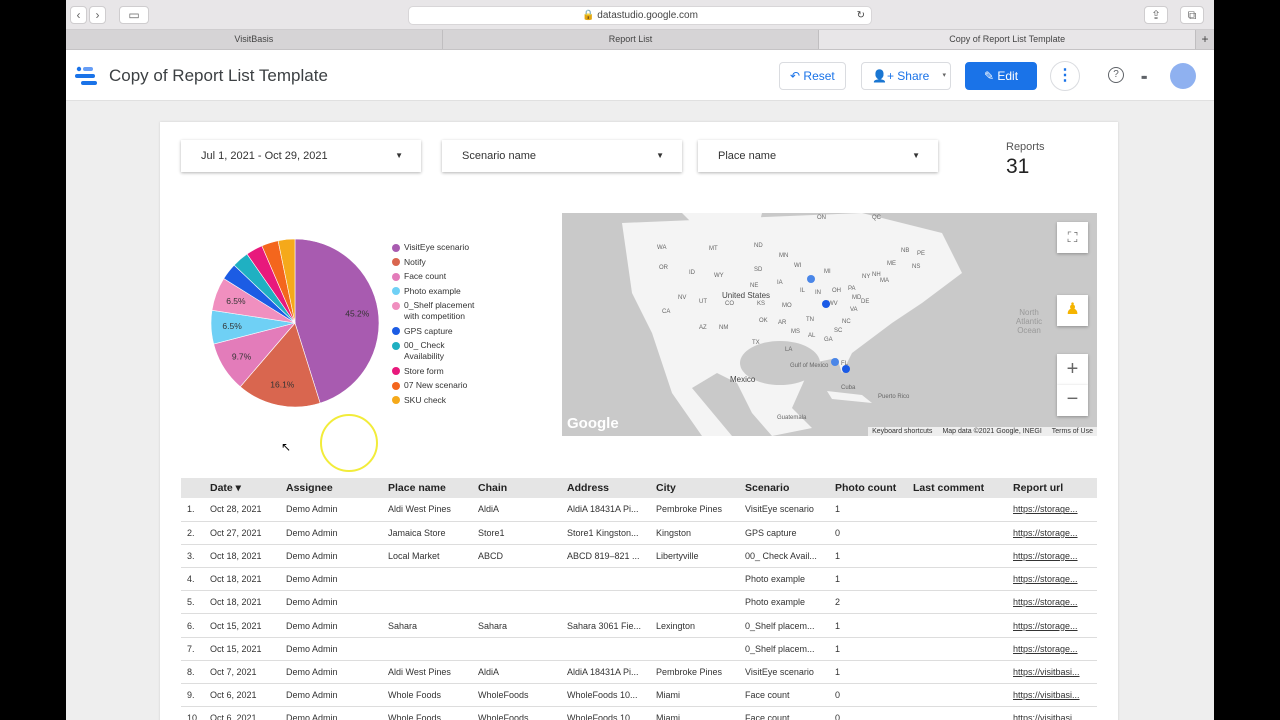 This screenshot has width=1280, height=720. What do you see at coordinates (78, 15) in the screenshot?
I see `back-button: ‹` at bounding box center [78, 15].